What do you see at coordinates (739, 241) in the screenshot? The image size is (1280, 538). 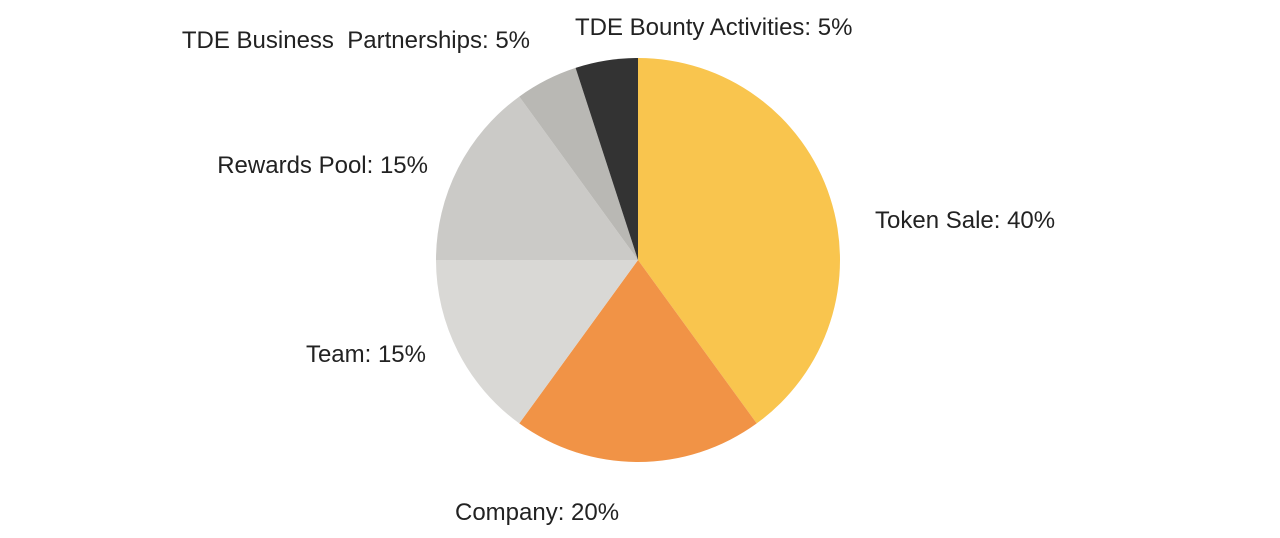 I see `pie-slice-token-sale` at bounding box center [739, 241].